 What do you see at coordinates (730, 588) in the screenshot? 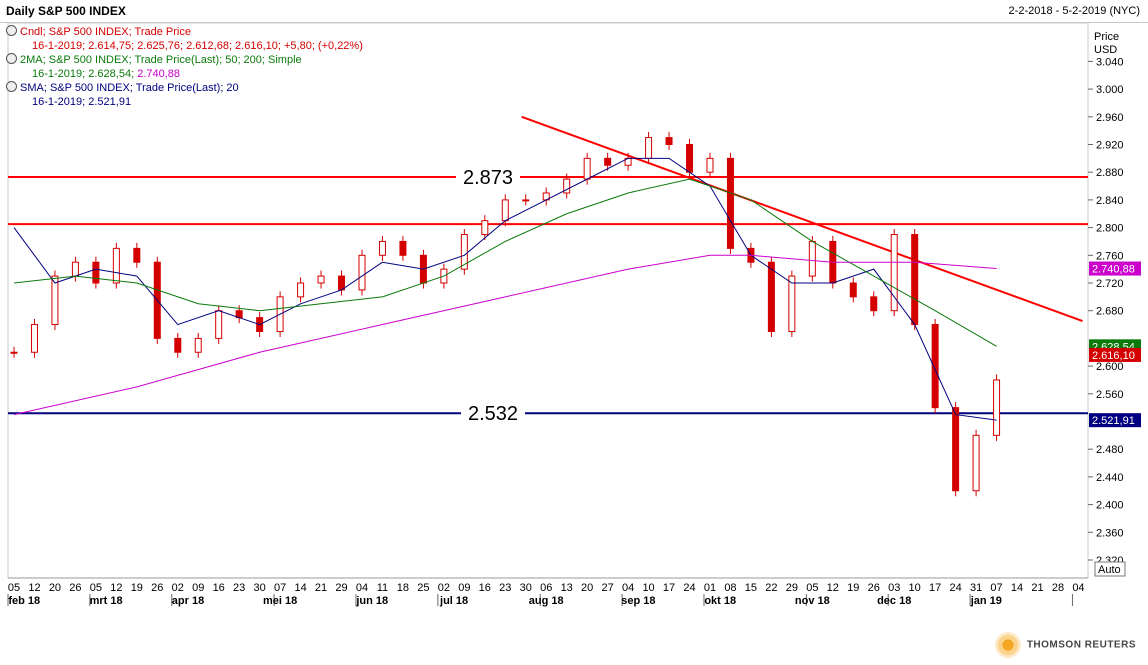
I see `x-tick-label: 08` at bounding box center [730, 588].